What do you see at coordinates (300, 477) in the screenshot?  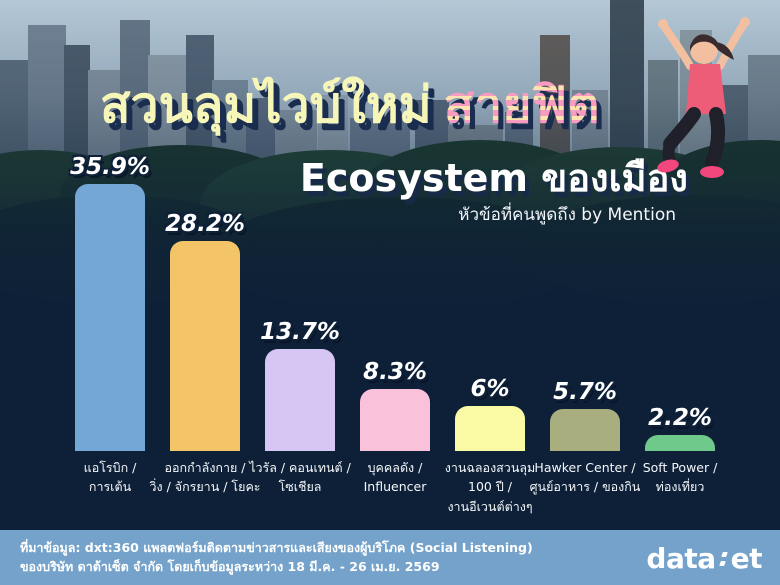 I see `bar-category-label: ไวรัล / คอนเทนต์ / โซเชียล` at bounding box center [300, 477].